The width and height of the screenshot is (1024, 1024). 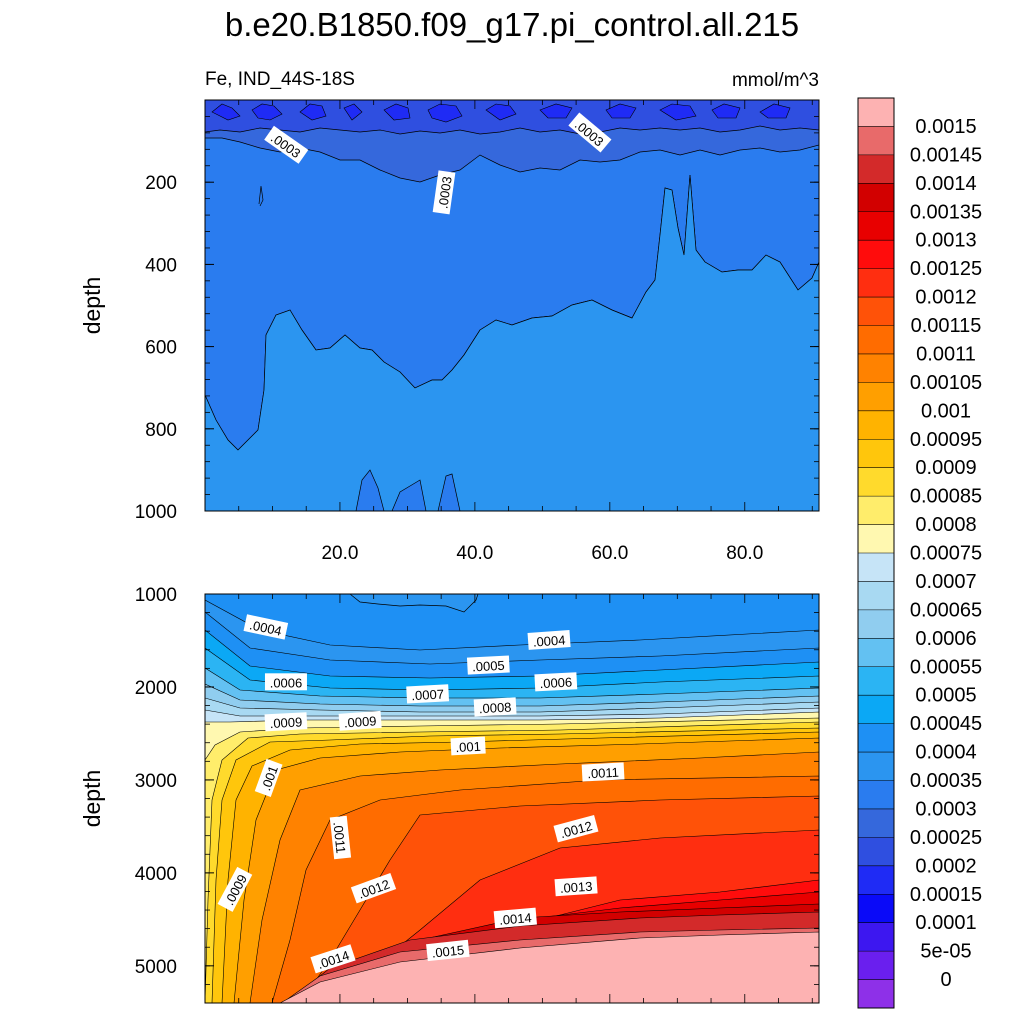 I want to click on x-tick-label: 80.0, so click(x=744, y=553).